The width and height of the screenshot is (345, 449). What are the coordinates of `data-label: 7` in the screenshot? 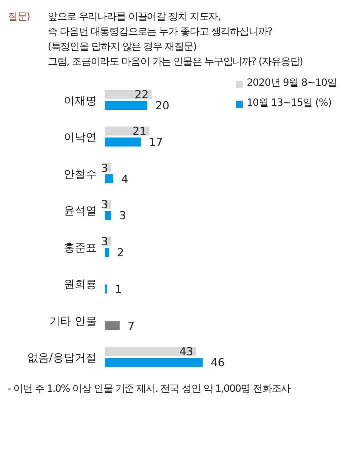 It's located at (131, 326).